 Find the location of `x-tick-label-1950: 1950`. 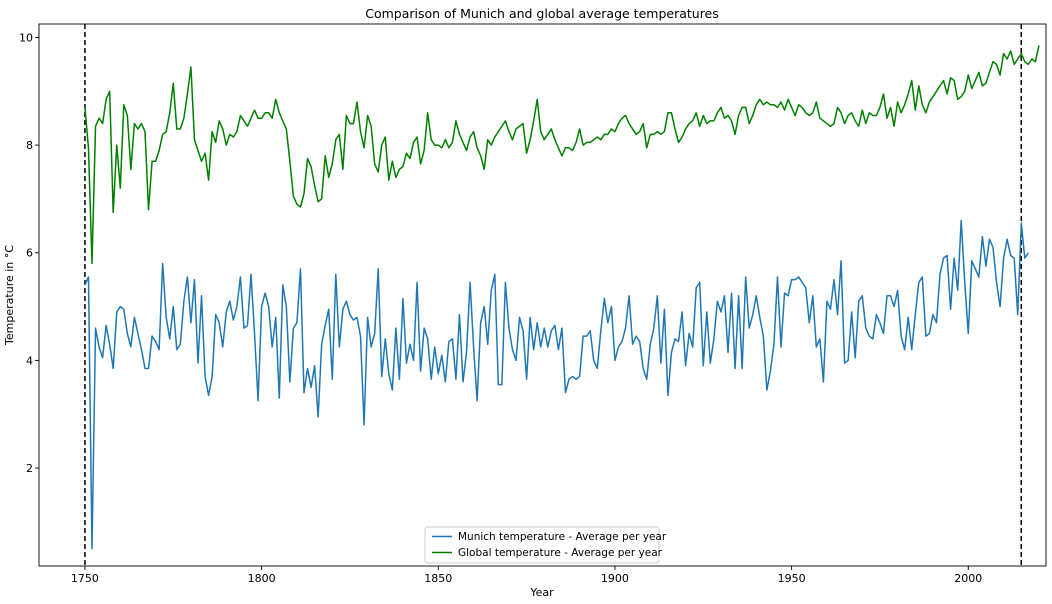

x-tick-label-1950: 1950 is located at coordinates (792, 578).